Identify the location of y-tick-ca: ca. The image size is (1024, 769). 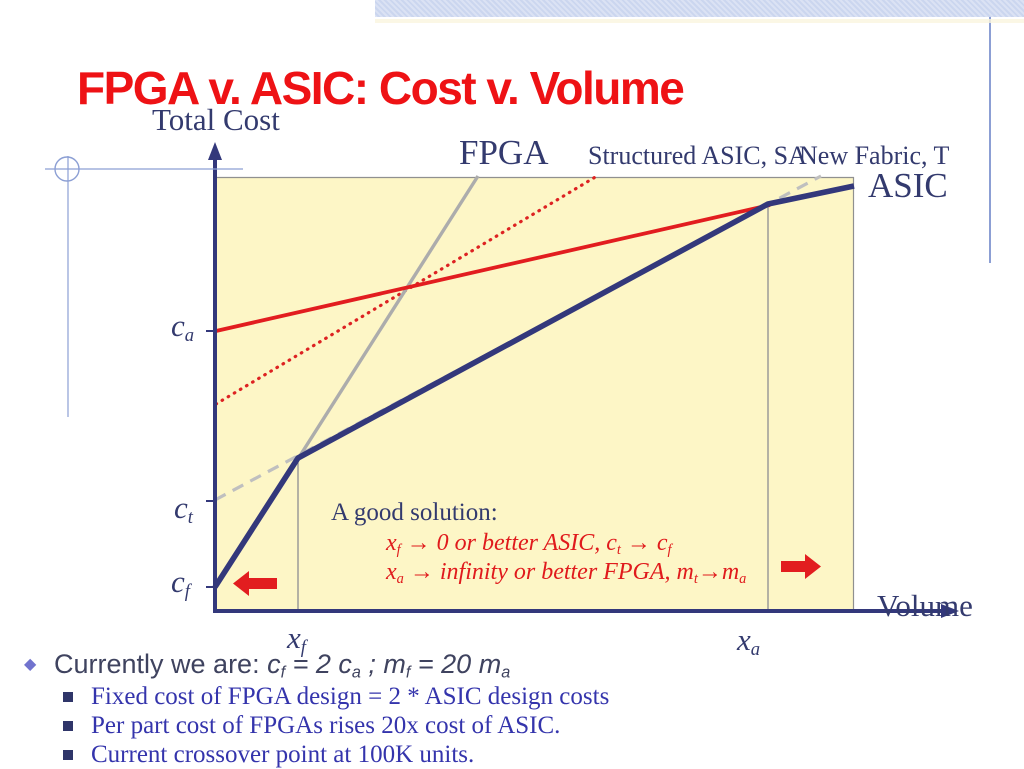
(183, 327).